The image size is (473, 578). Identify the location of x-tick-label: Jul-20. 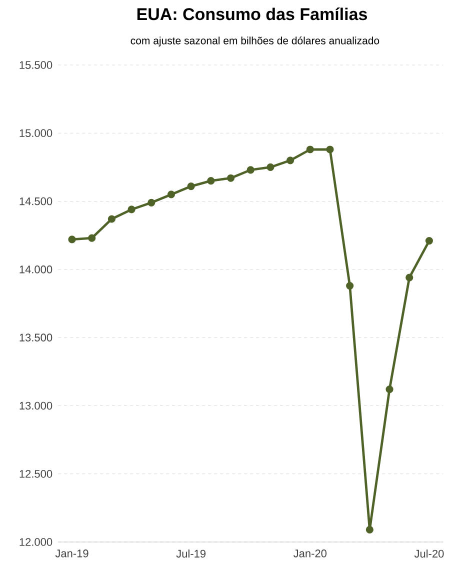
(429, 554).